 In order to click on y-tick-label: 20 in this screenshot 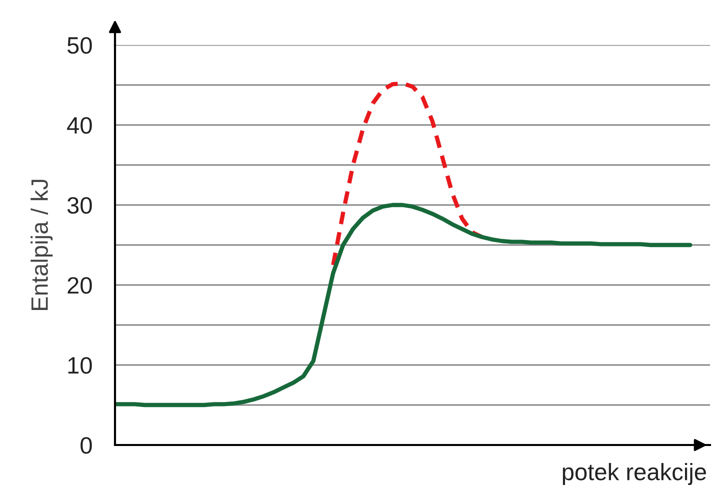, I will do `click(80, 285)`.